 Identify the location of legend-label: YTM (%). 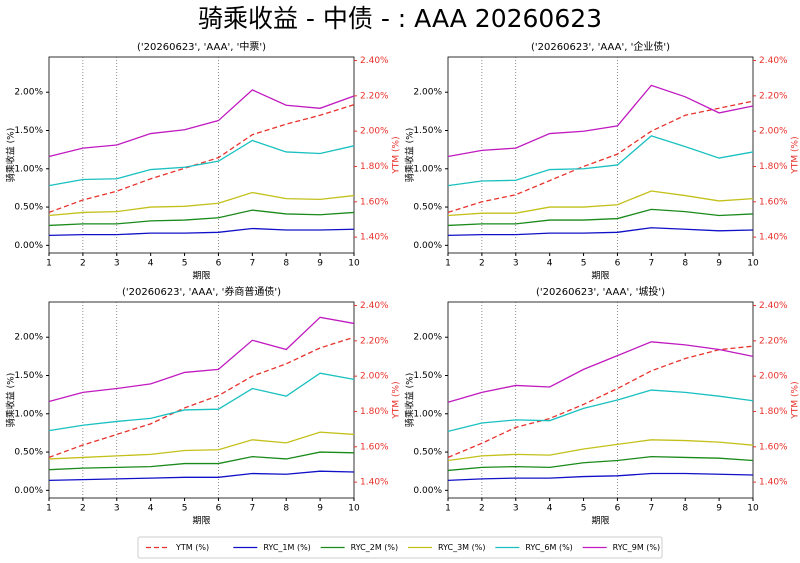
(192, 547).